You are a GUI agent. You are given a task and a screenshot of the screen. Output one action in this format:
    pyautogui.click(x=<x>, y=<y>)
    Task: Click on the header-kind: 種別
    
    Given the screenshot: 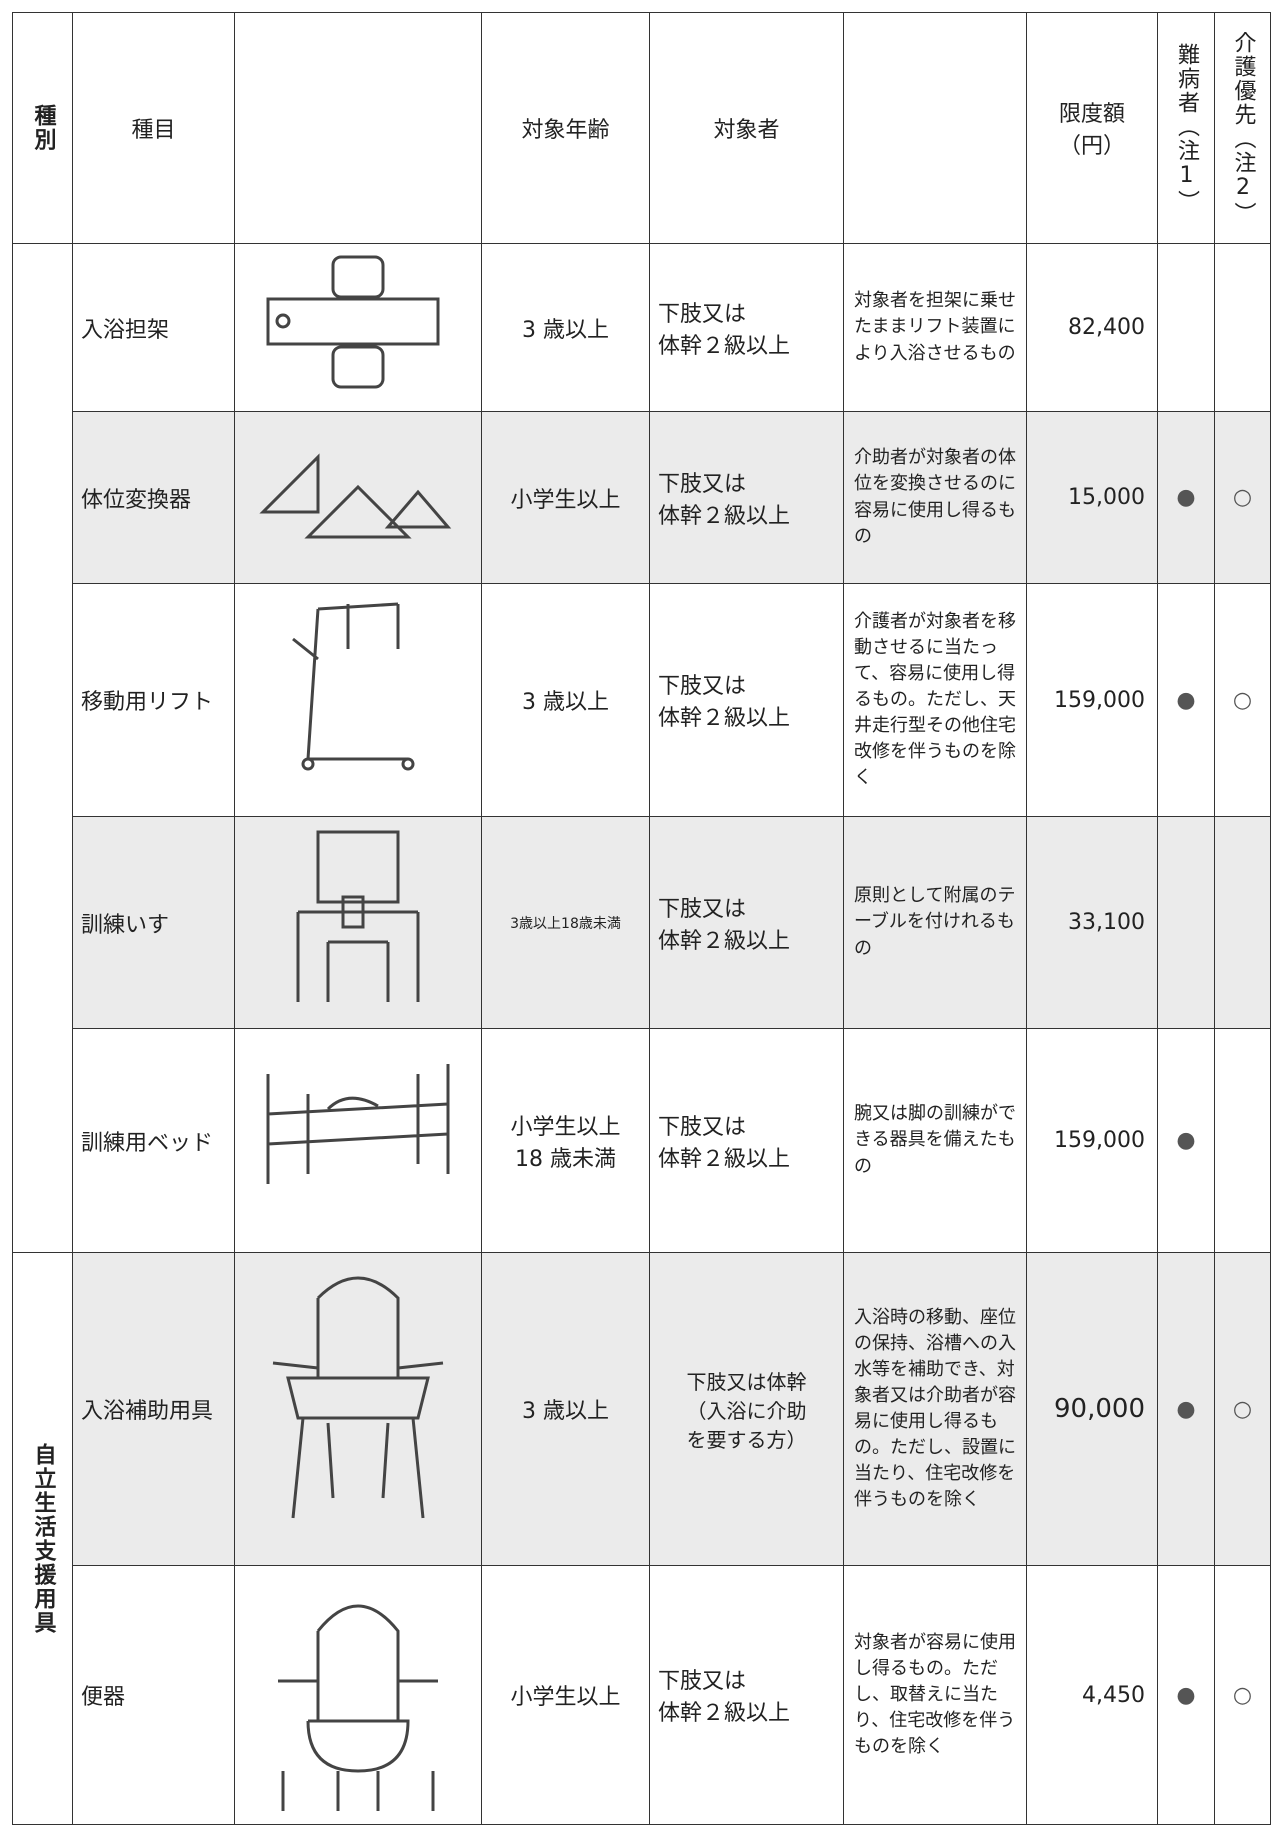 What is the action you would take?
    pyautogui.click(x=43, y=128)
    